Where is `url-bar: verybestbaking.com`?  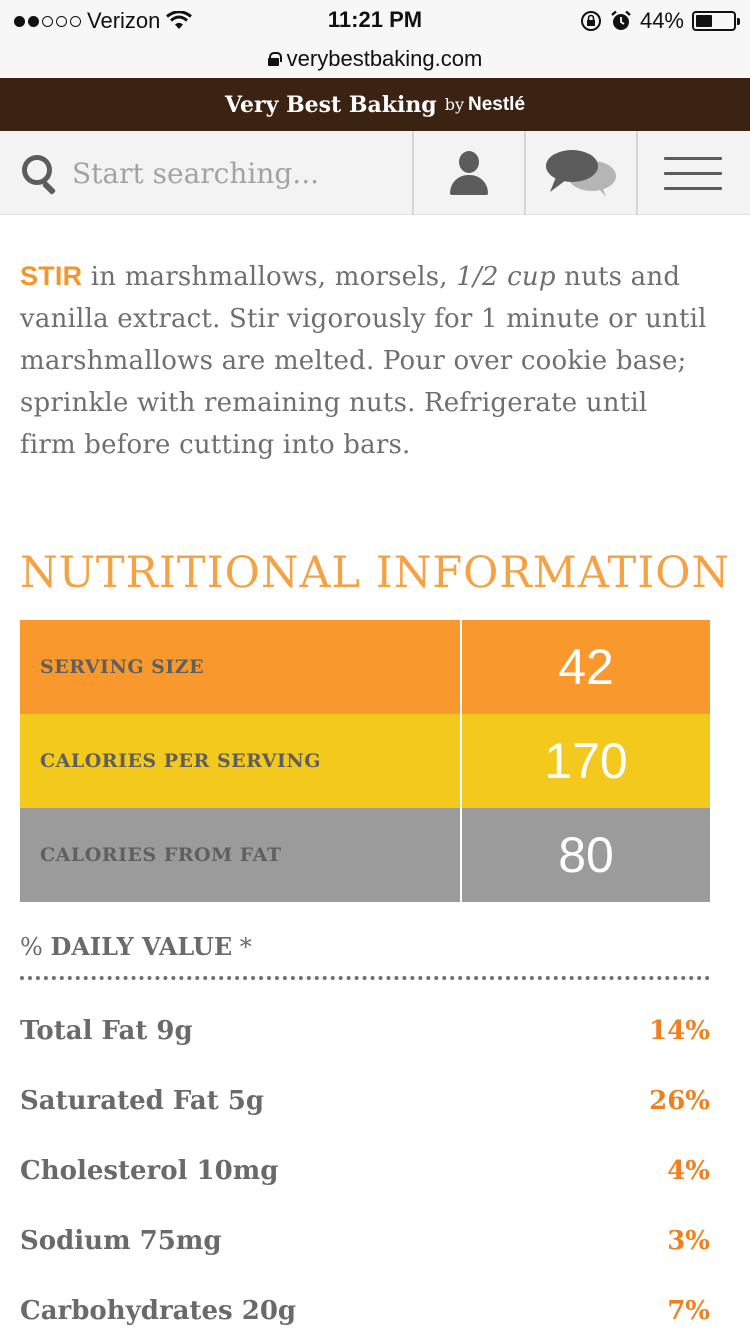
url-bar: verybestbaking.com is located at coordinates (375, 59).